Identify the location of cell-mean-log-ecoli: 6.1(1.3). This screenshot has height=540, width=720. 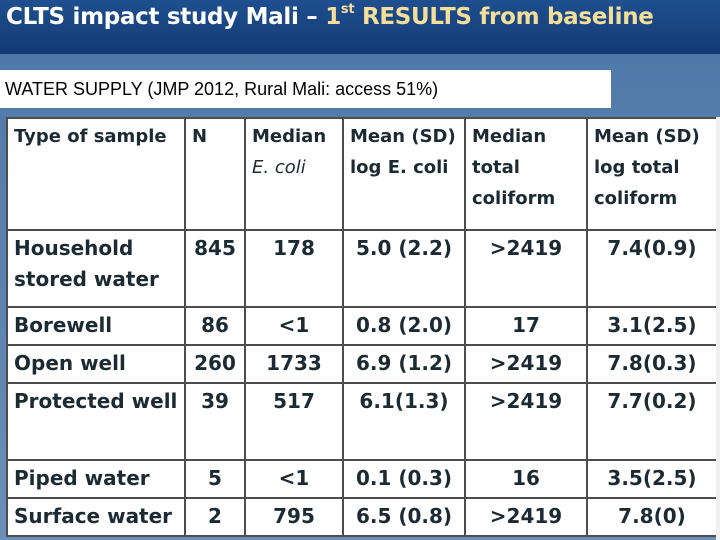
(404, 421).